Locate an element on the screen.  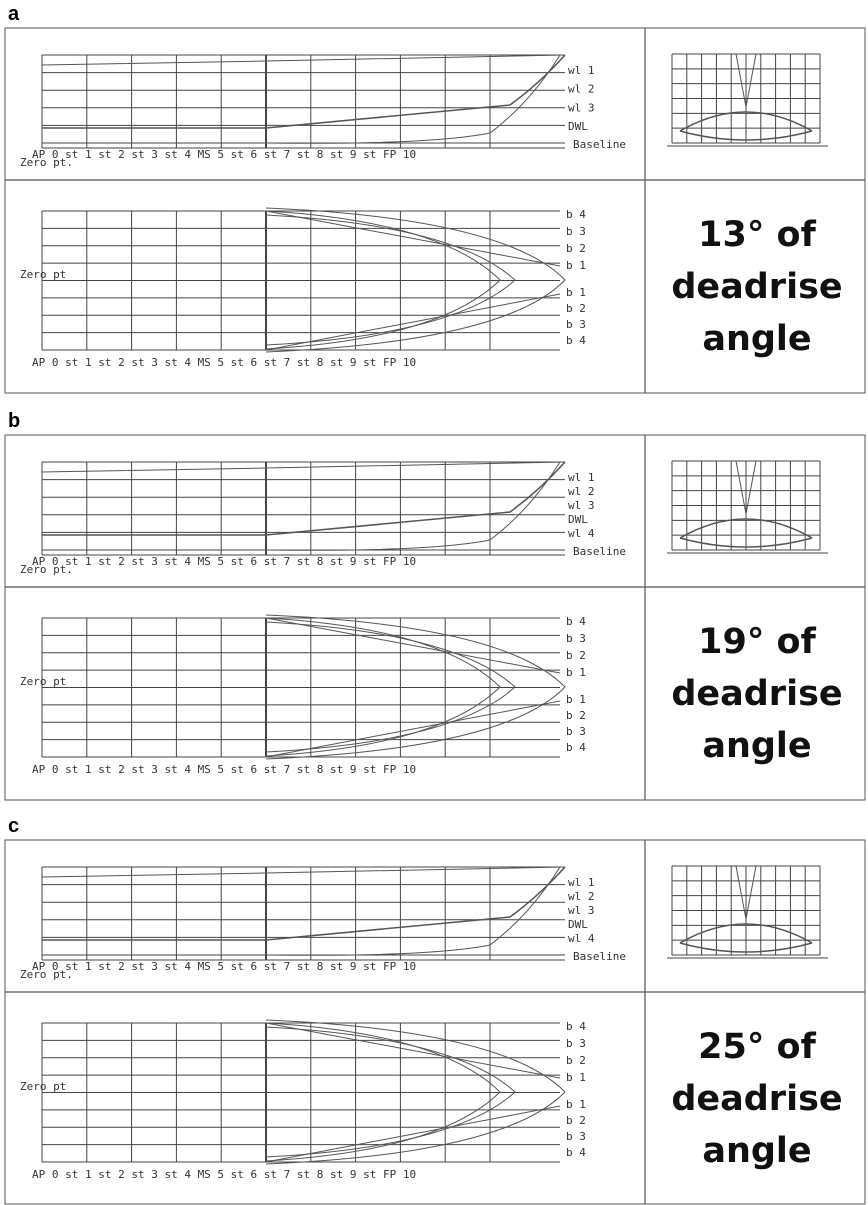
panel-label: b is located at coordinates (14, 421).